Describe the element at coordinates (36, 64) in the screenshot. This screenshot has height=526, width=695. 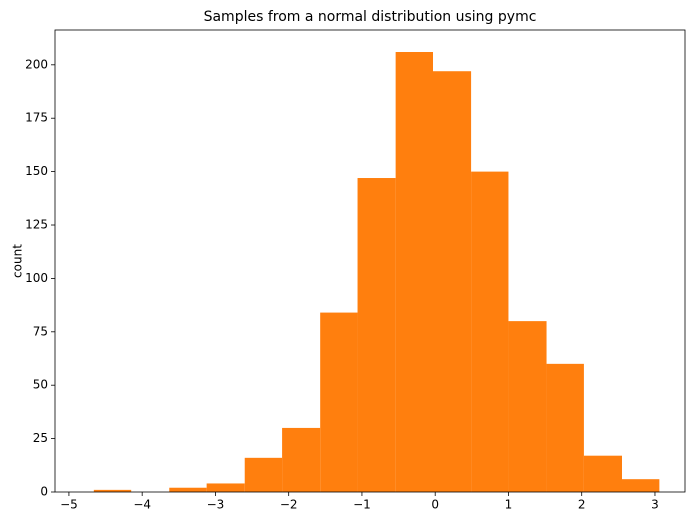
I see `y-tick-label: 200` at that location.